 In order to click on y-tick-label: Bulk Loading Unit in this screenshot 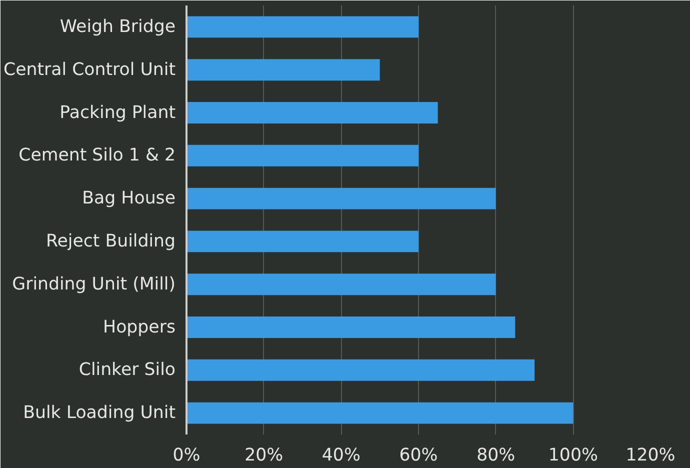, I will do `click(99, 413)`.